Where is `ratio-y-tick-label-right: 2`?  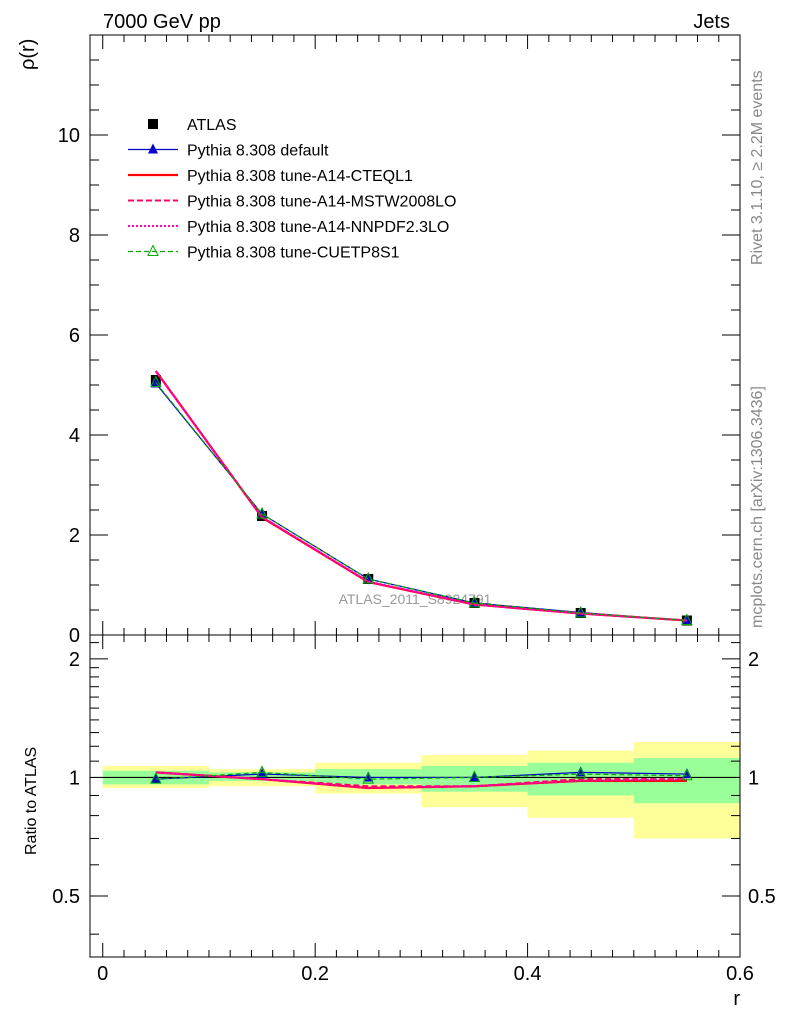
ratio-y-tick-label-right: 2 is located at coordinates (753, 660).